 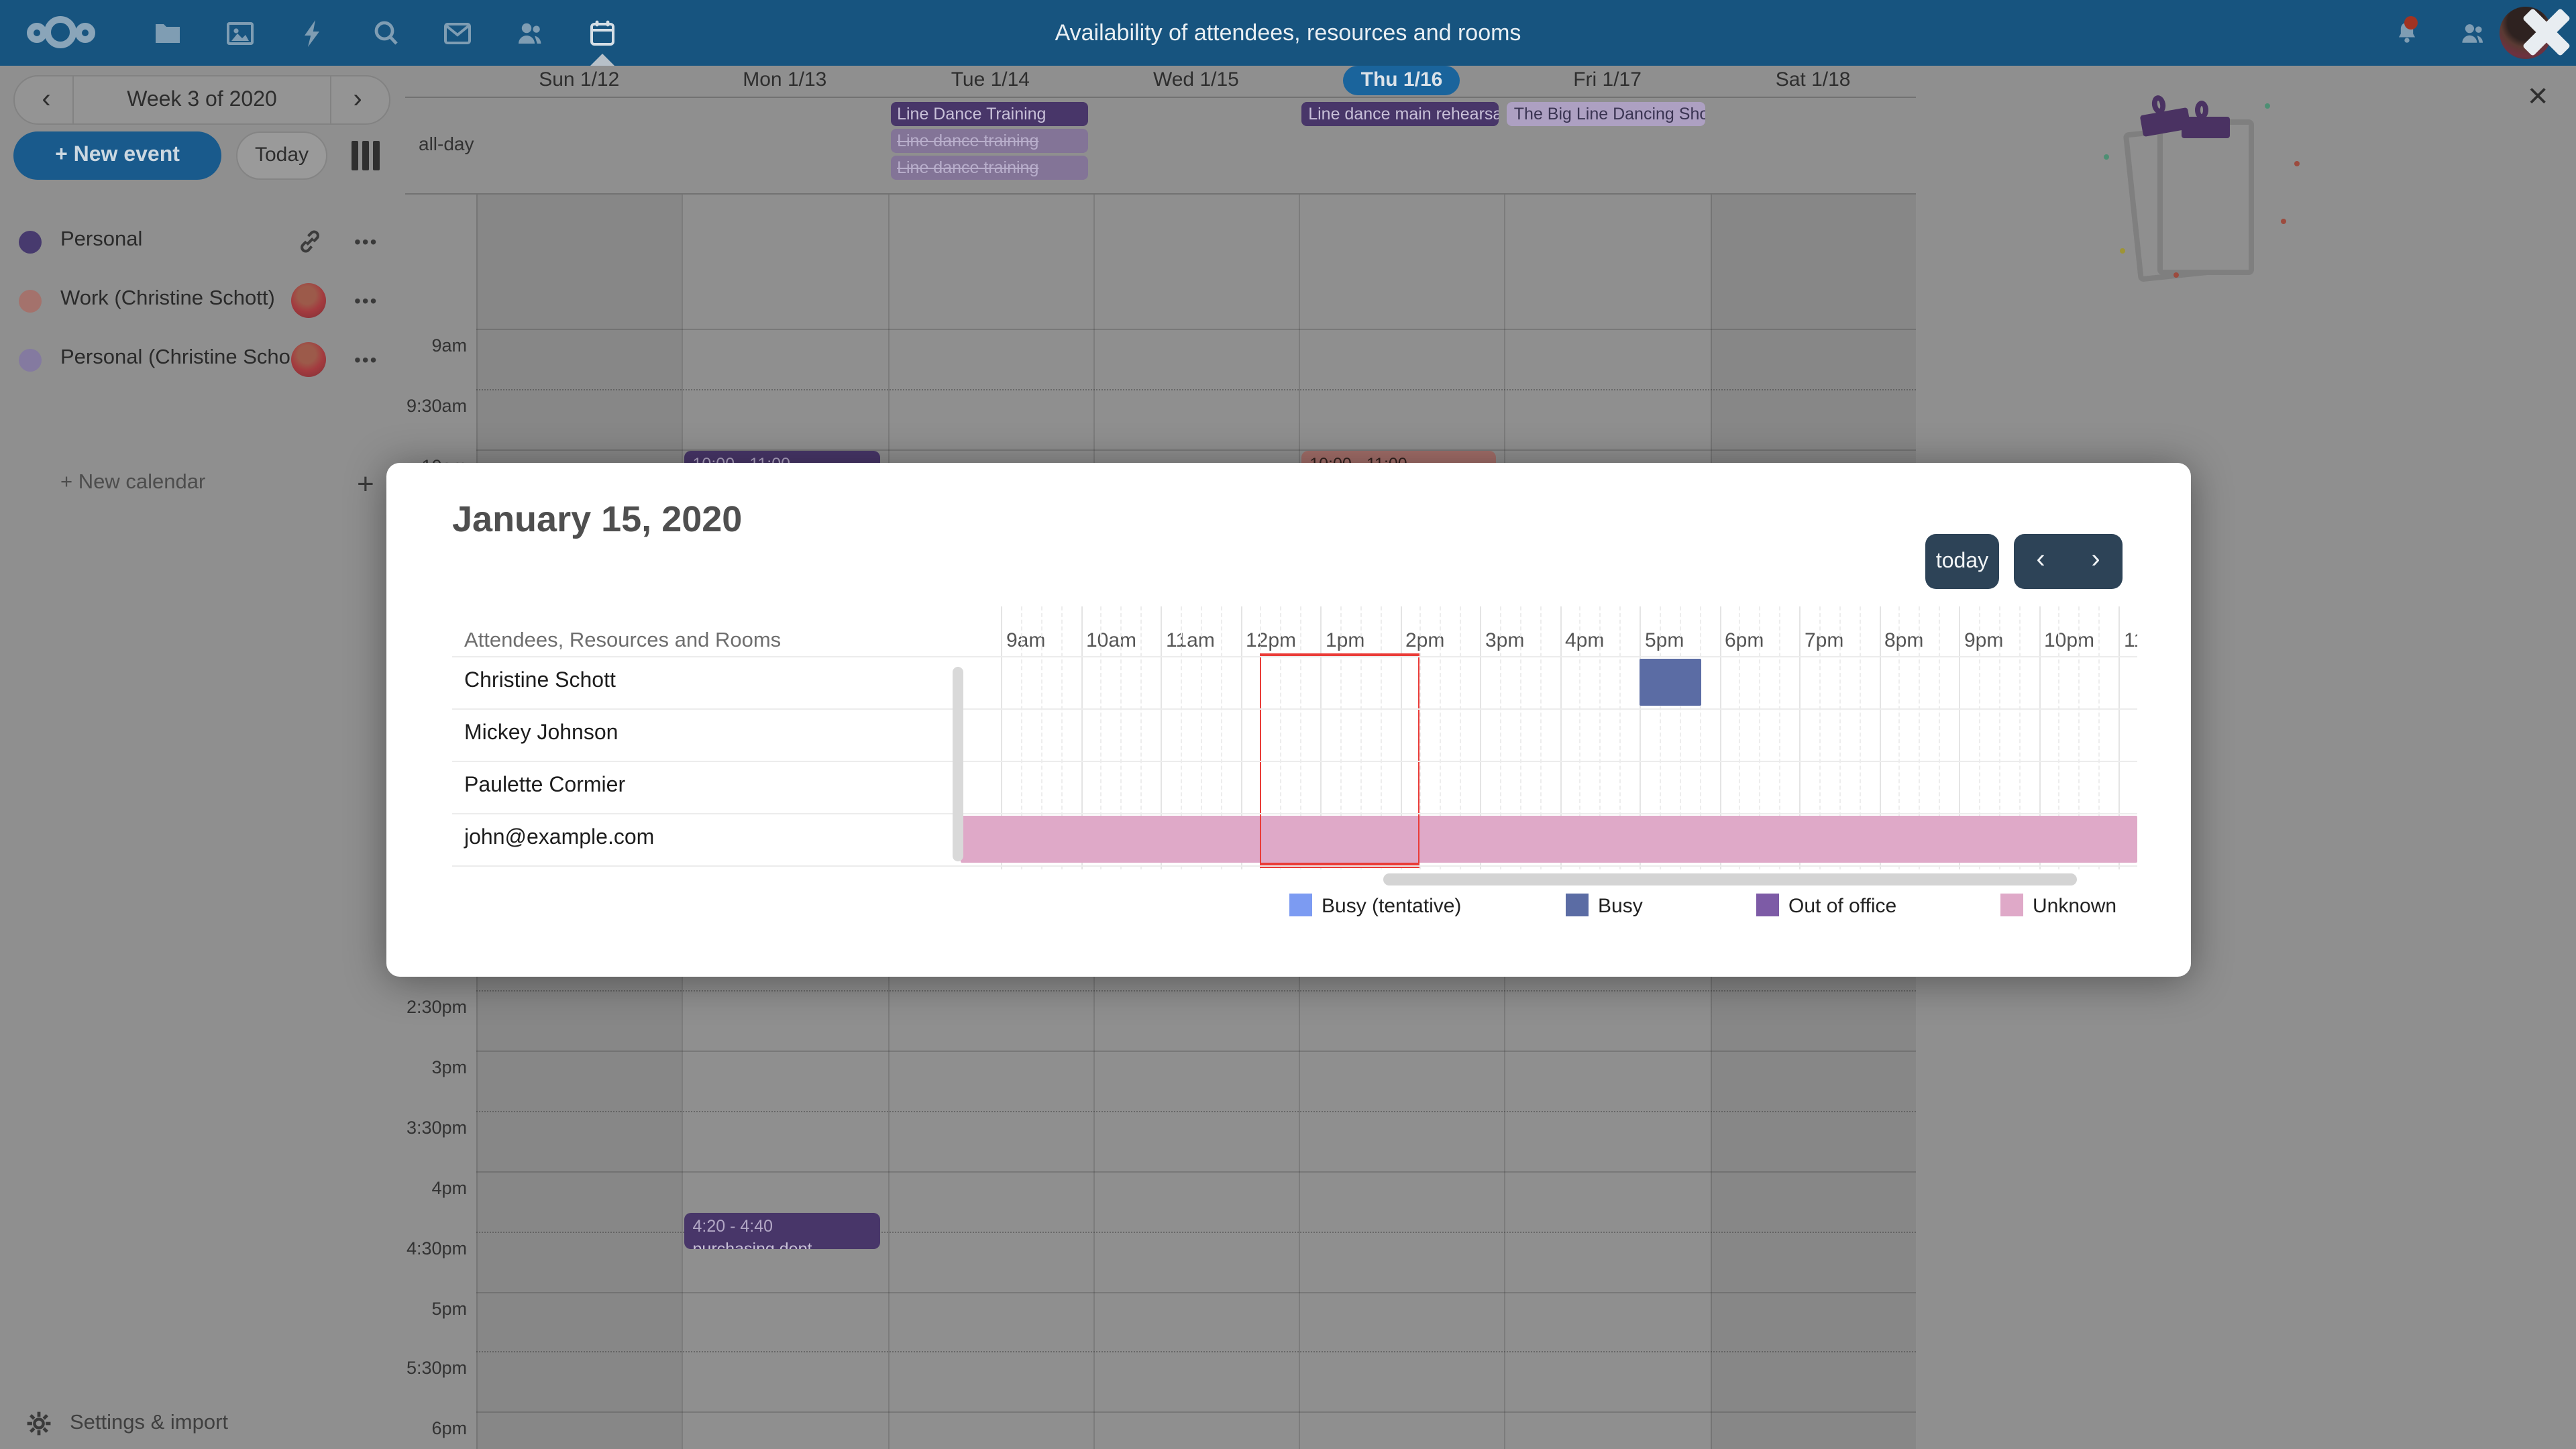 I want to click on availability-block-unknown, so click(x=1549, y=839).